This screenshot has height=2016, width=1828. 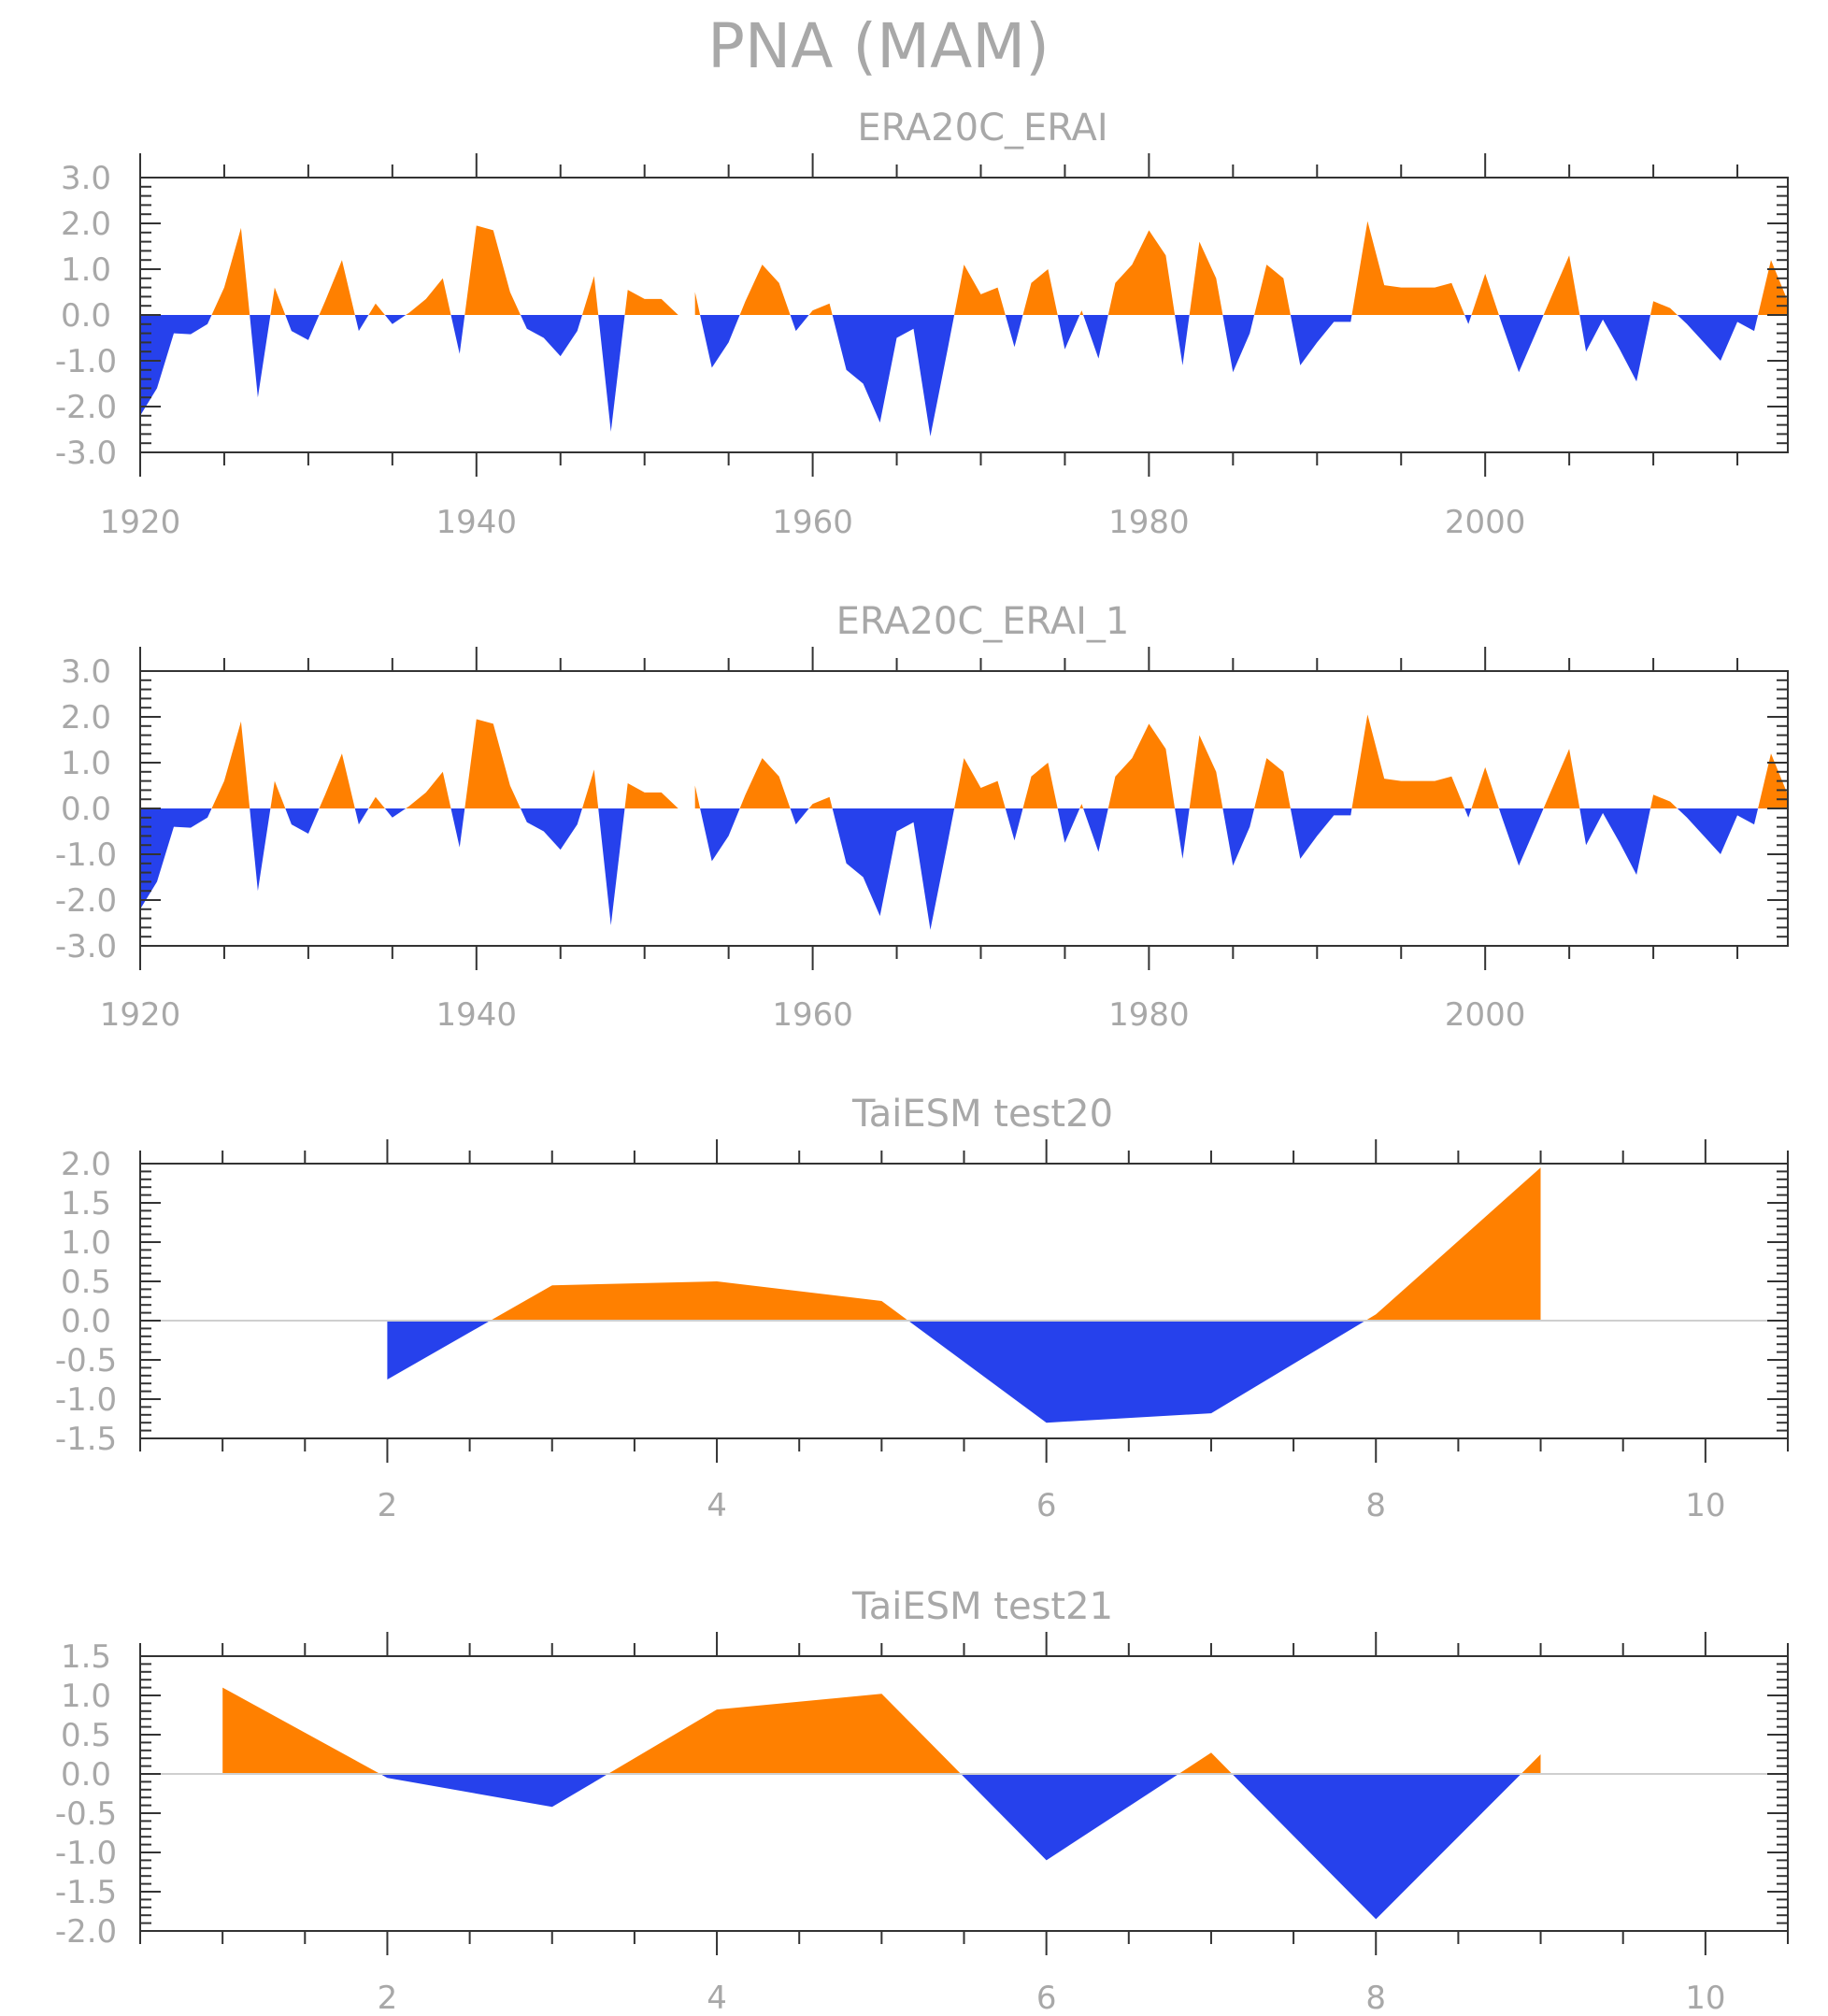 I want to click on x-tick-label: 6, so click(x=1046, y=1505).